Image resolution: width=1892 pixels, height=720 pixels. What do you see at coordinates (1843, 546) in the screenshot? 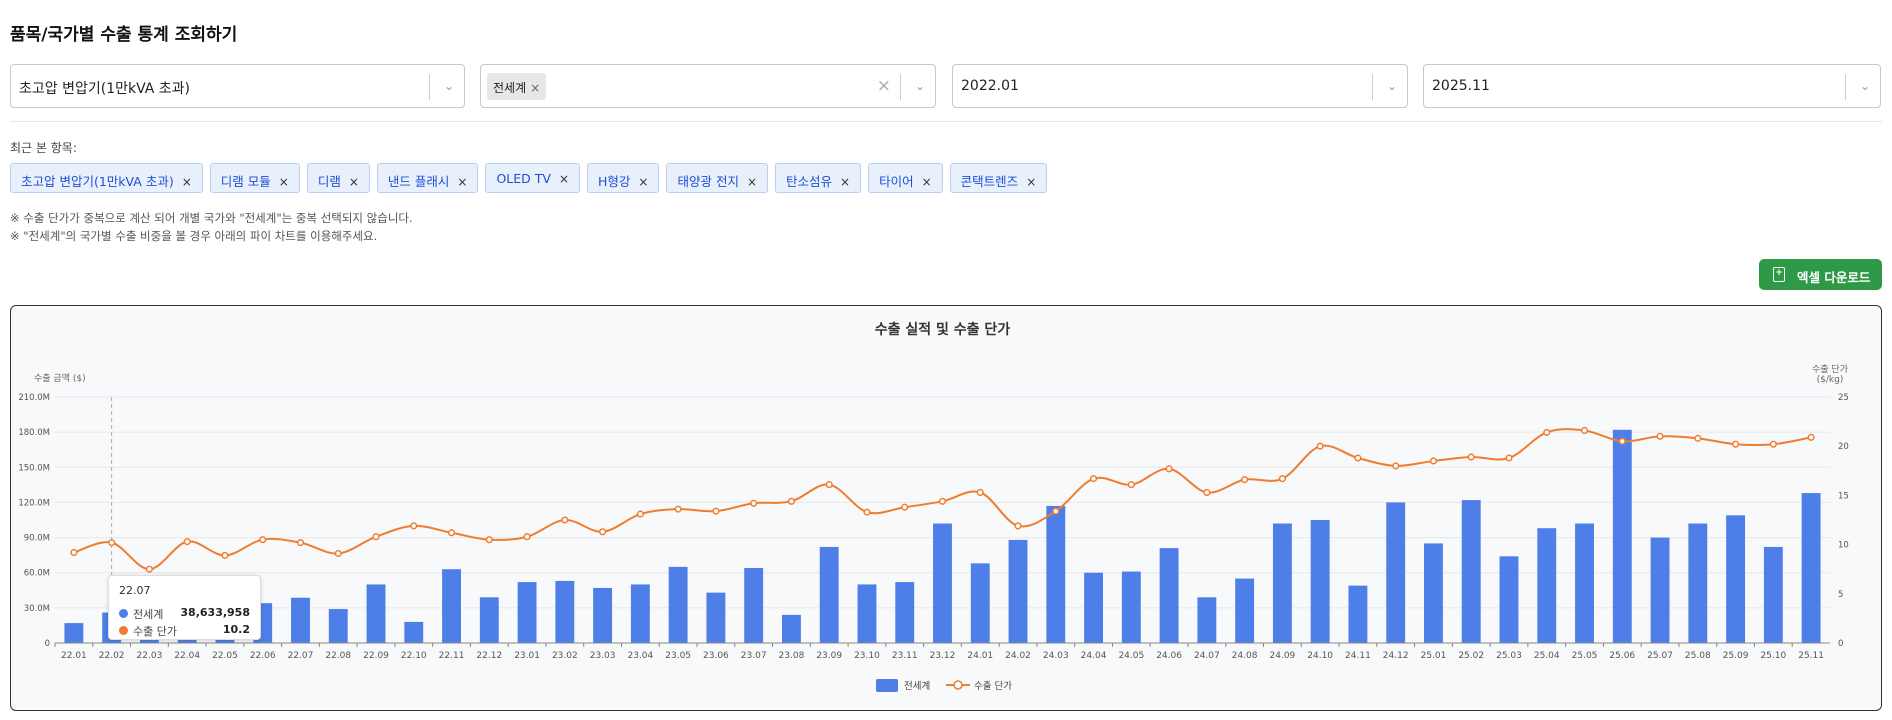
I see `y2-tick-label: 10` at bounding box center [1843, 546].